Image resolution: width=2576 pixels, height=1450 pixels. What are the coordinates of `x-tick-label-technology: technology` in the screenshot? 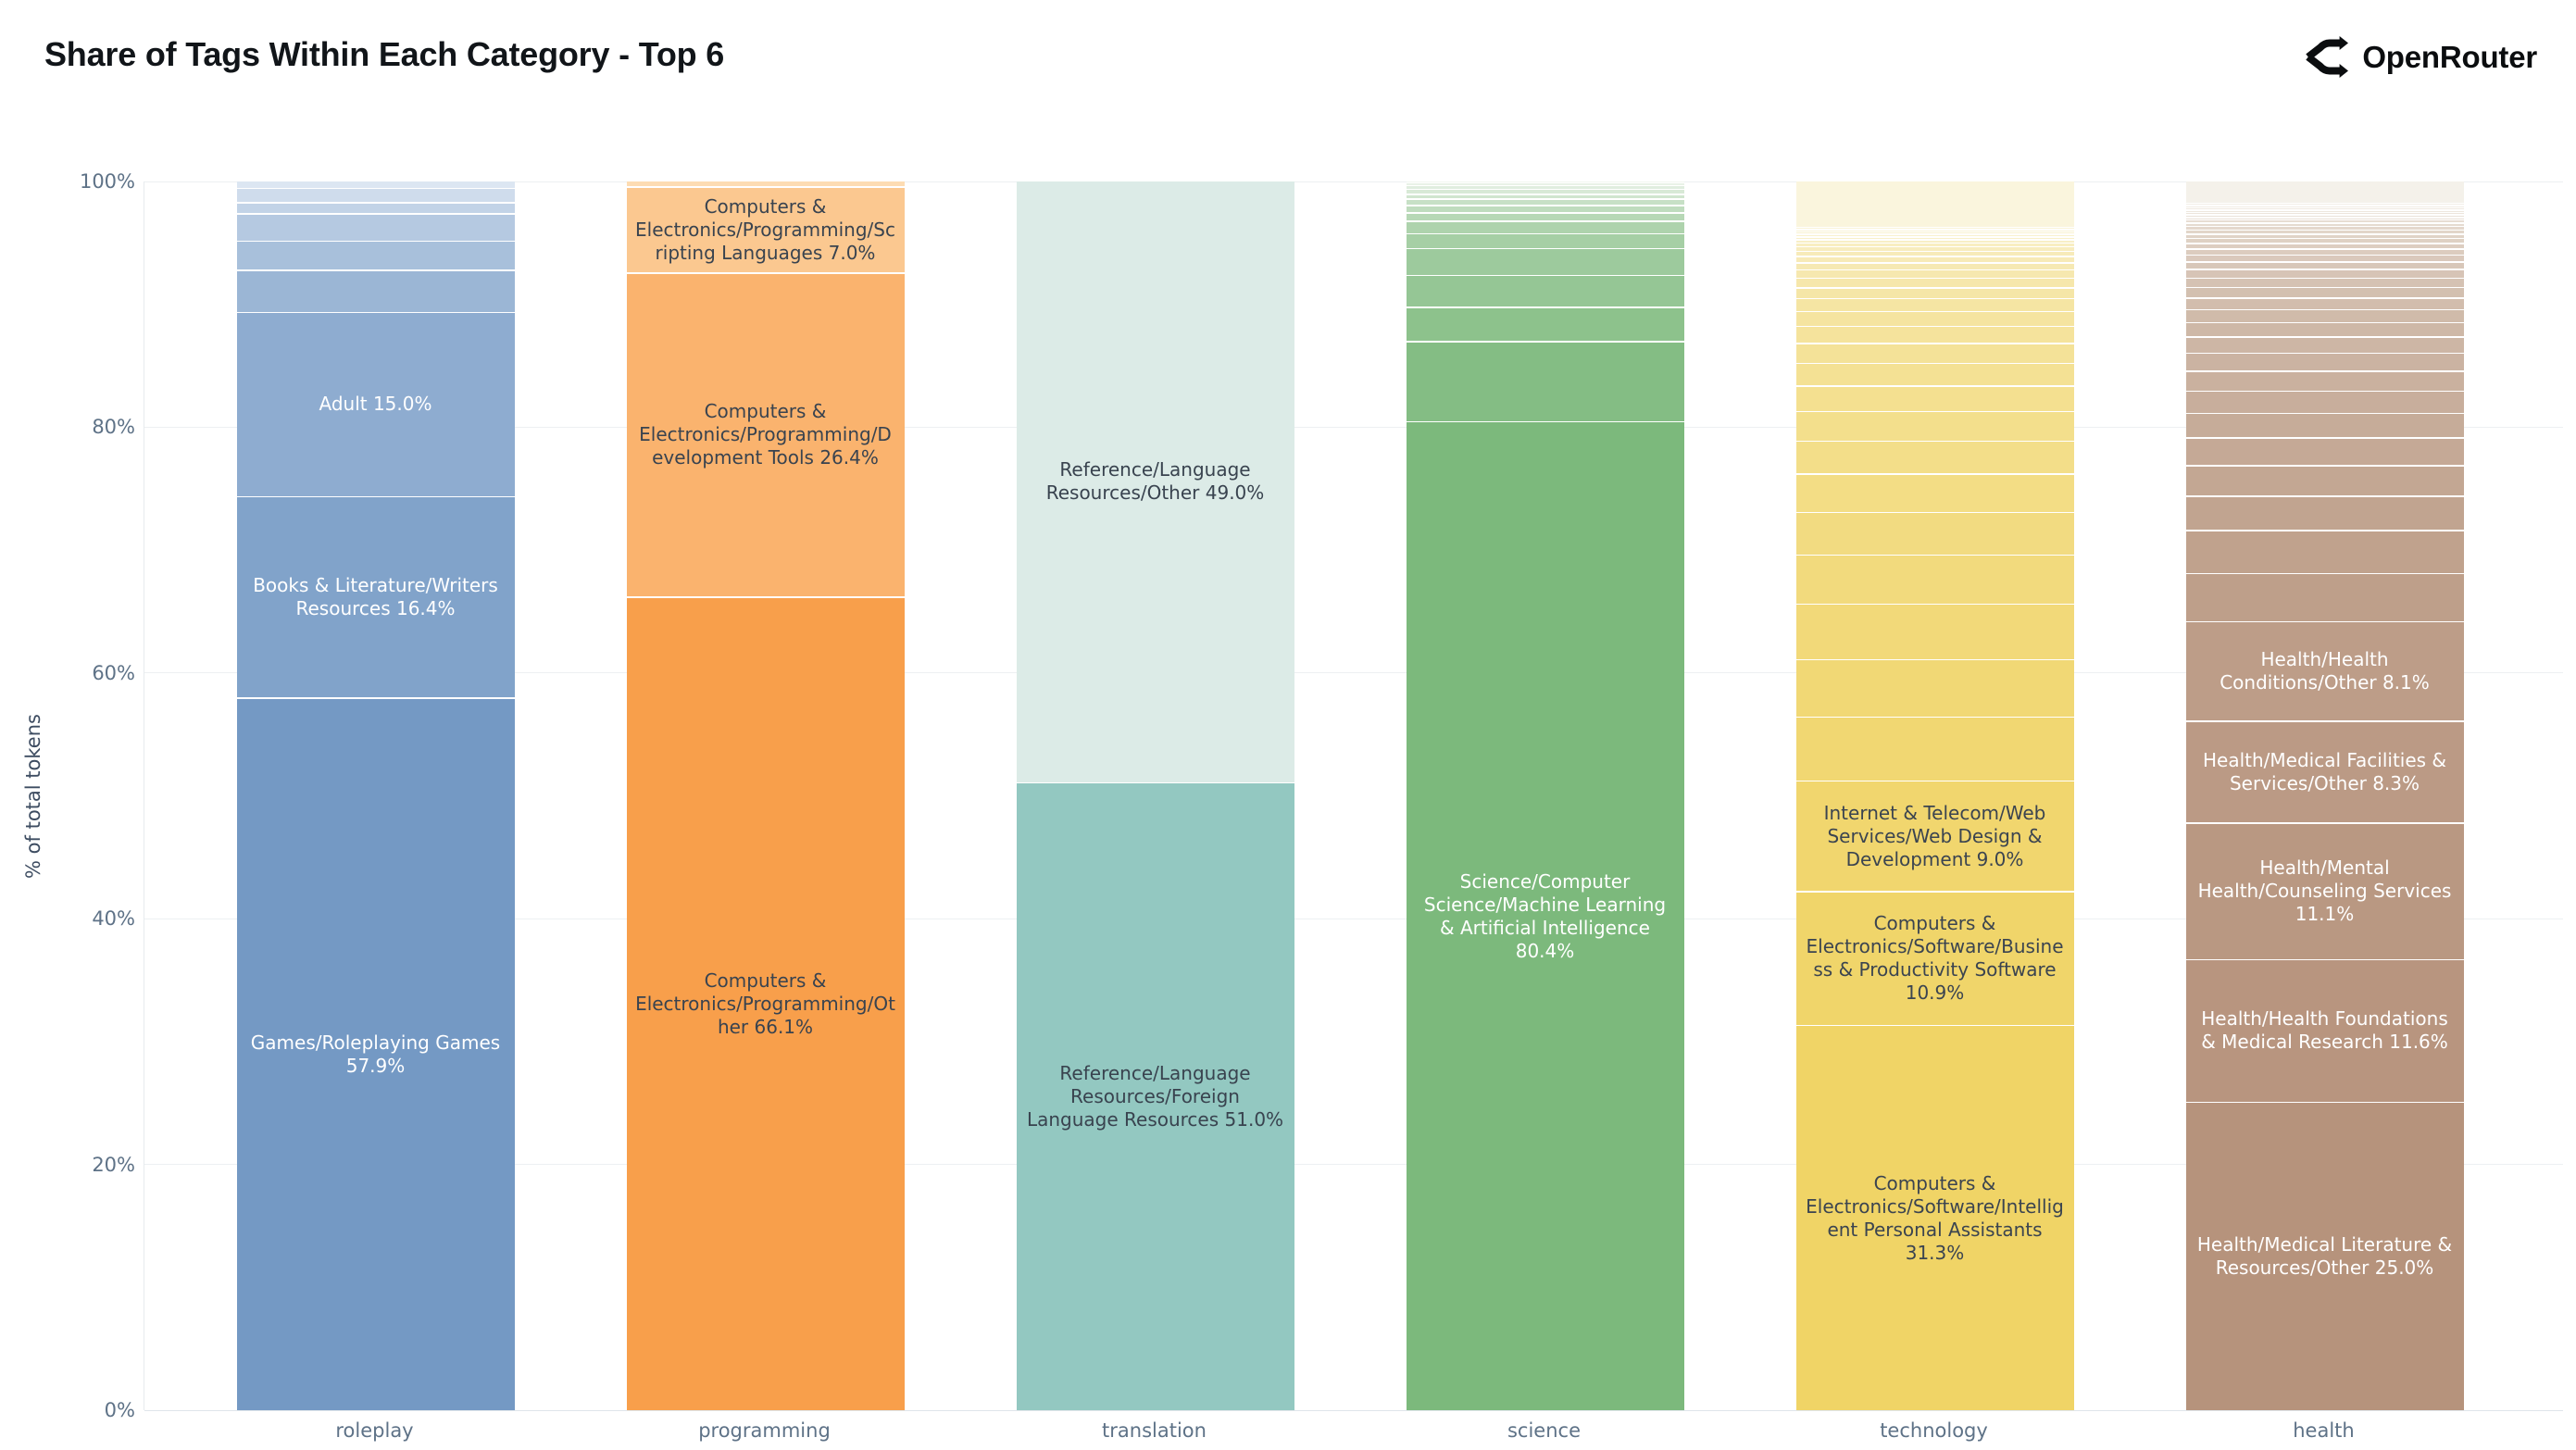 It's located at (1934, 1430).